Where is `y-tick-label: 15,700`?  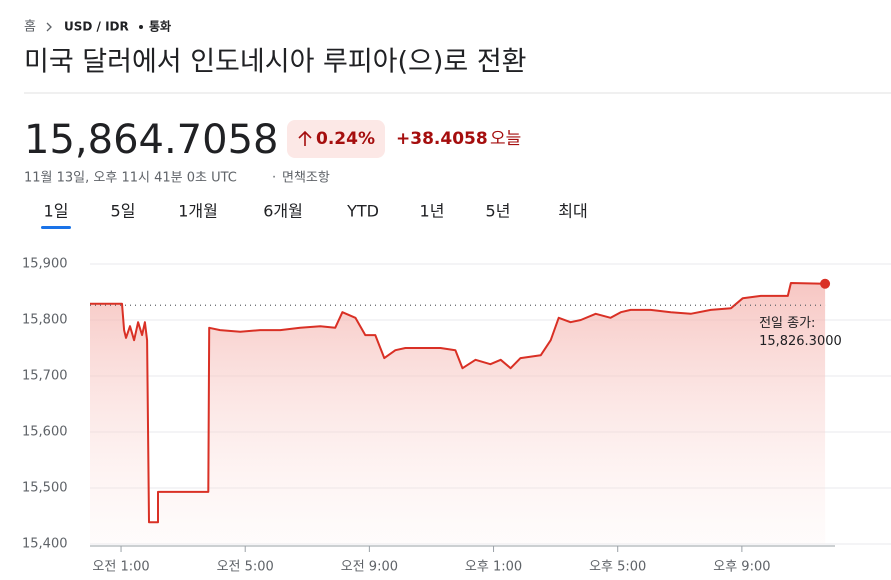
y-tick-label: 15,700 is located at coordinates (45, 376).